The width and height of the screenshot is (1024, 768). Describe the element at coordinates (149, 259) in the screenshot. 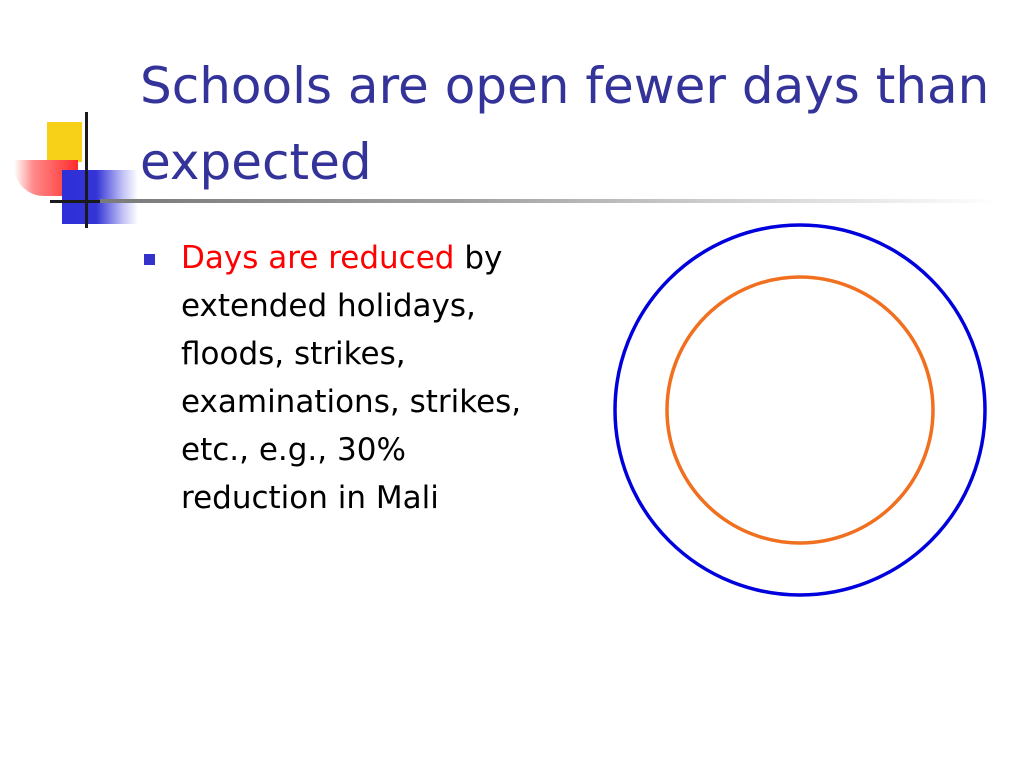

I see `bullet-marker-icon` at that location.